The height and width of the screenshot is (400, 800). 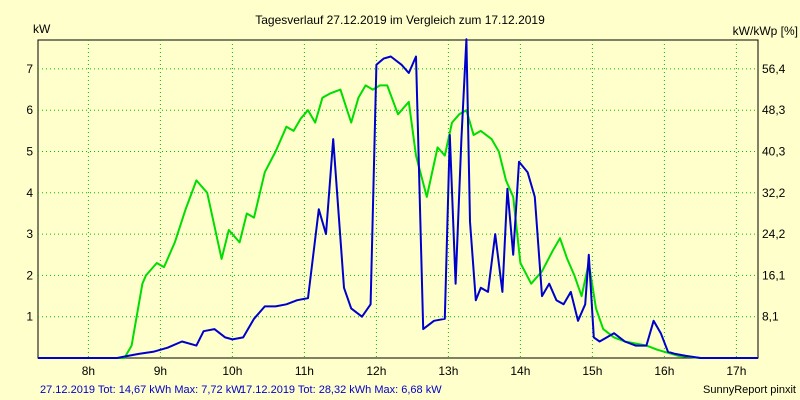 I want to click on credit-text: SunnyReport pinxit, so click(x=749, y=390).